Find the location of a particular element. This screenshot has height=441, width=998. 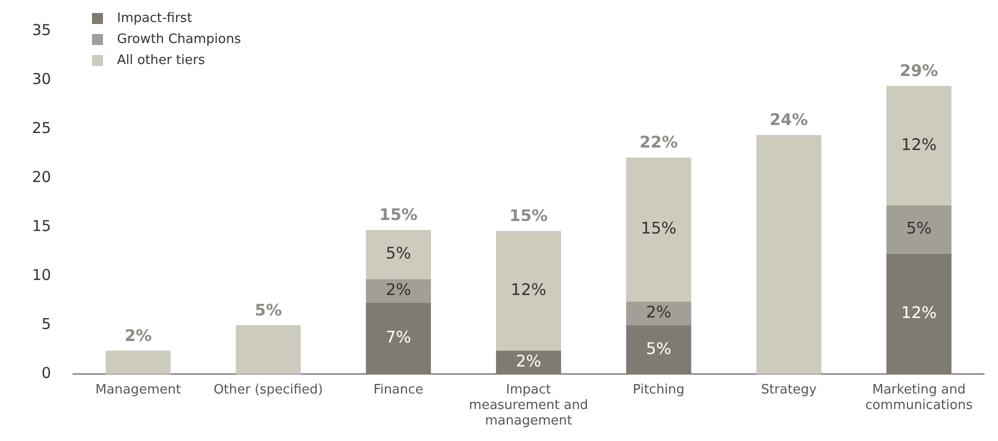

y-tick-label: 0 is located at coordinates (47, 373).